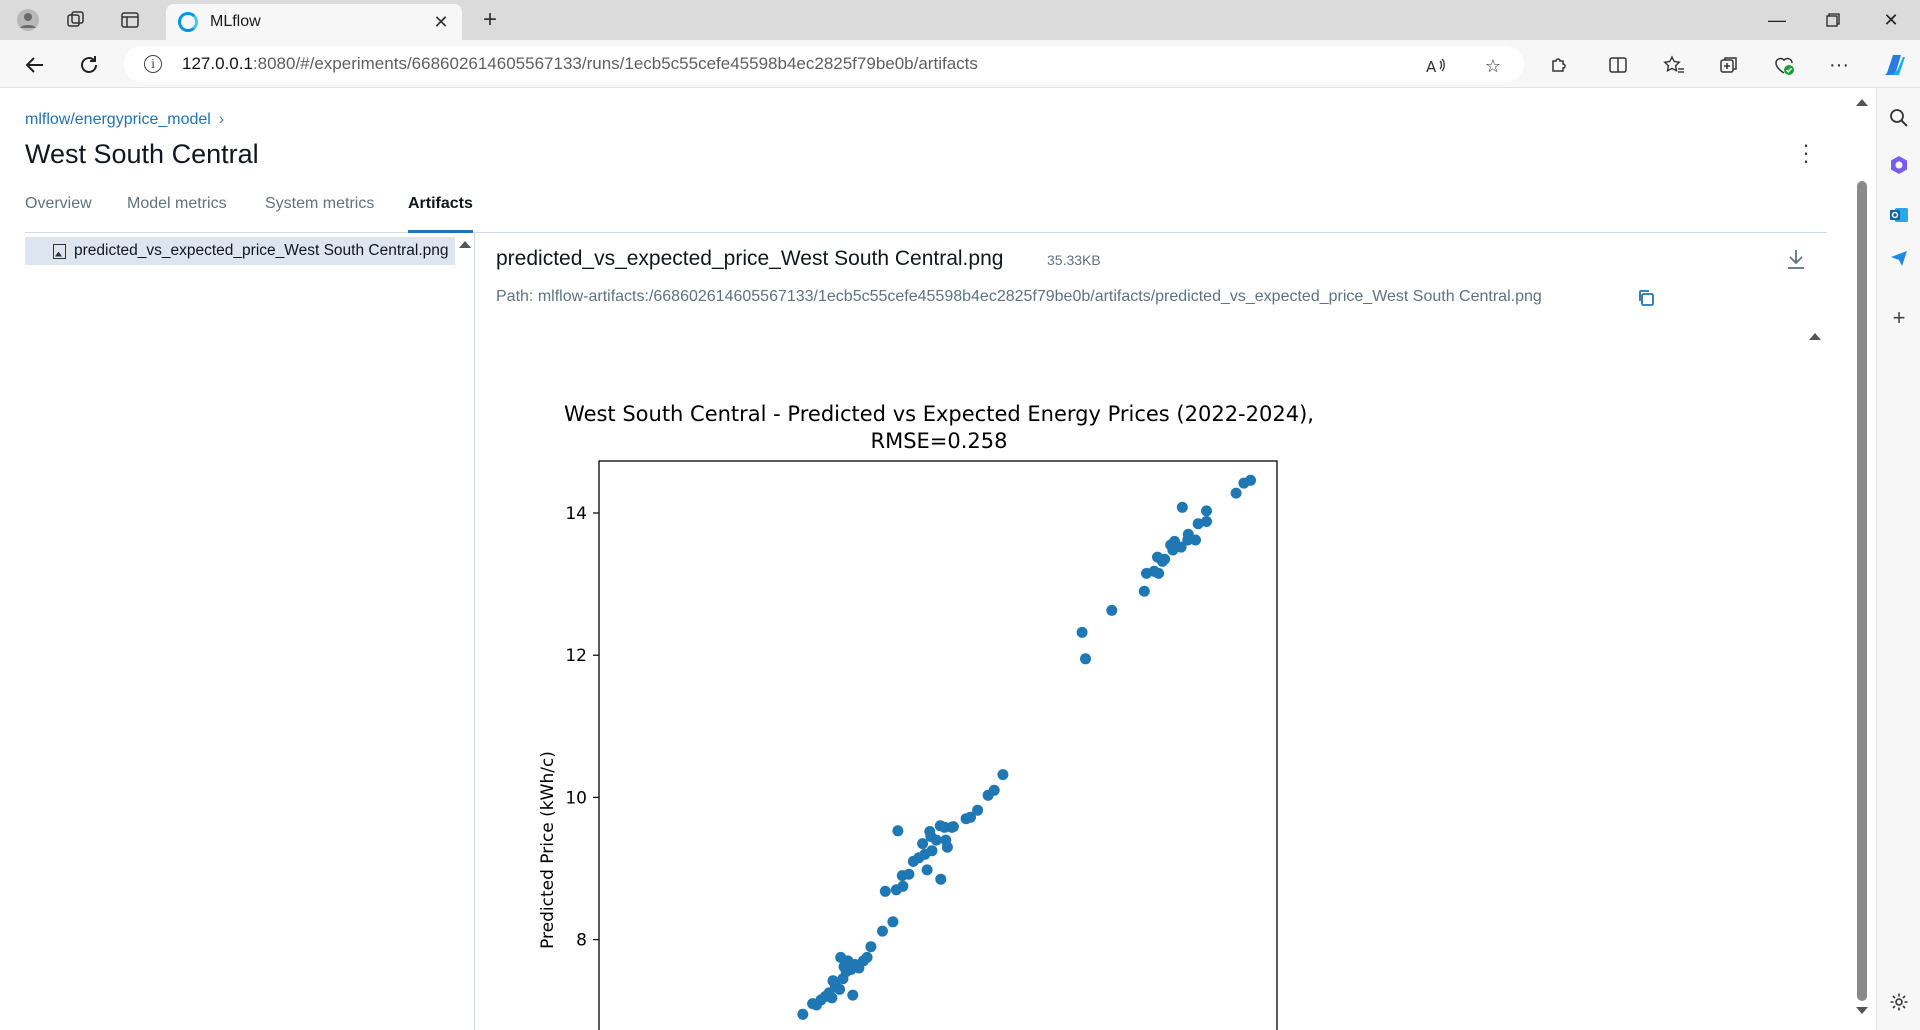  I want to click on breadcrumb: mlflow/energyprice_model ›, so click(124, 120).